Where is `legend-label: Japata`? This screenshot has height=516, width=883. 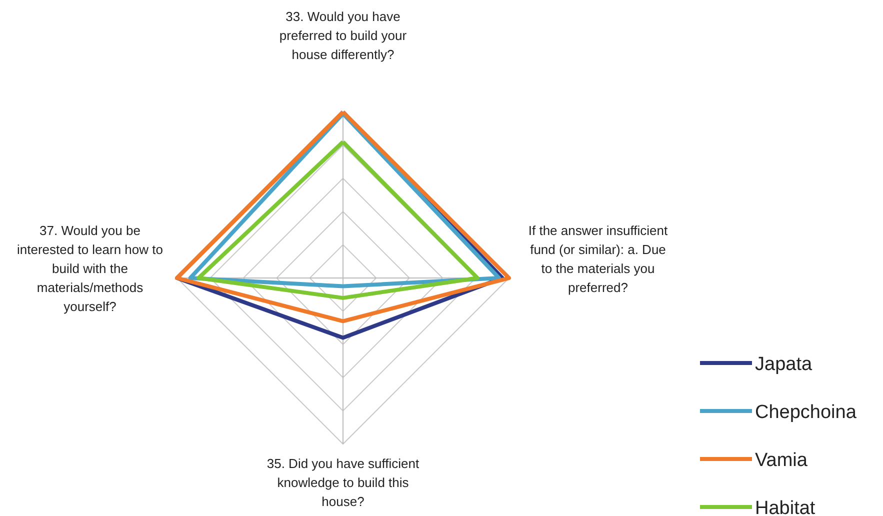
legend-label: Japata is located at coordinates (783, 364).